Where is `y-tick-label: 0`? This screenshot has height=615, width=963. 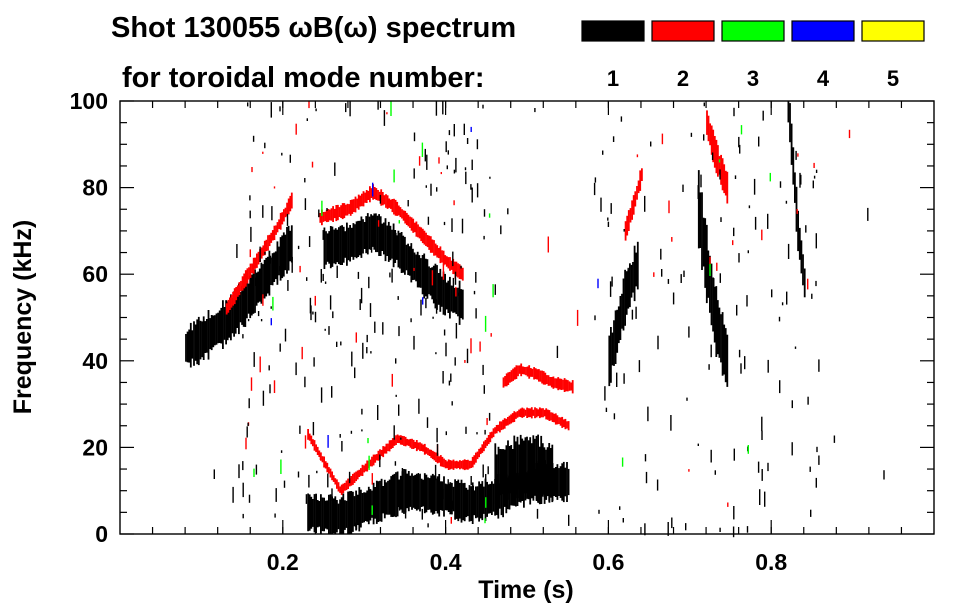
y-tick-label: 0 is located at coordinates (101, 534).